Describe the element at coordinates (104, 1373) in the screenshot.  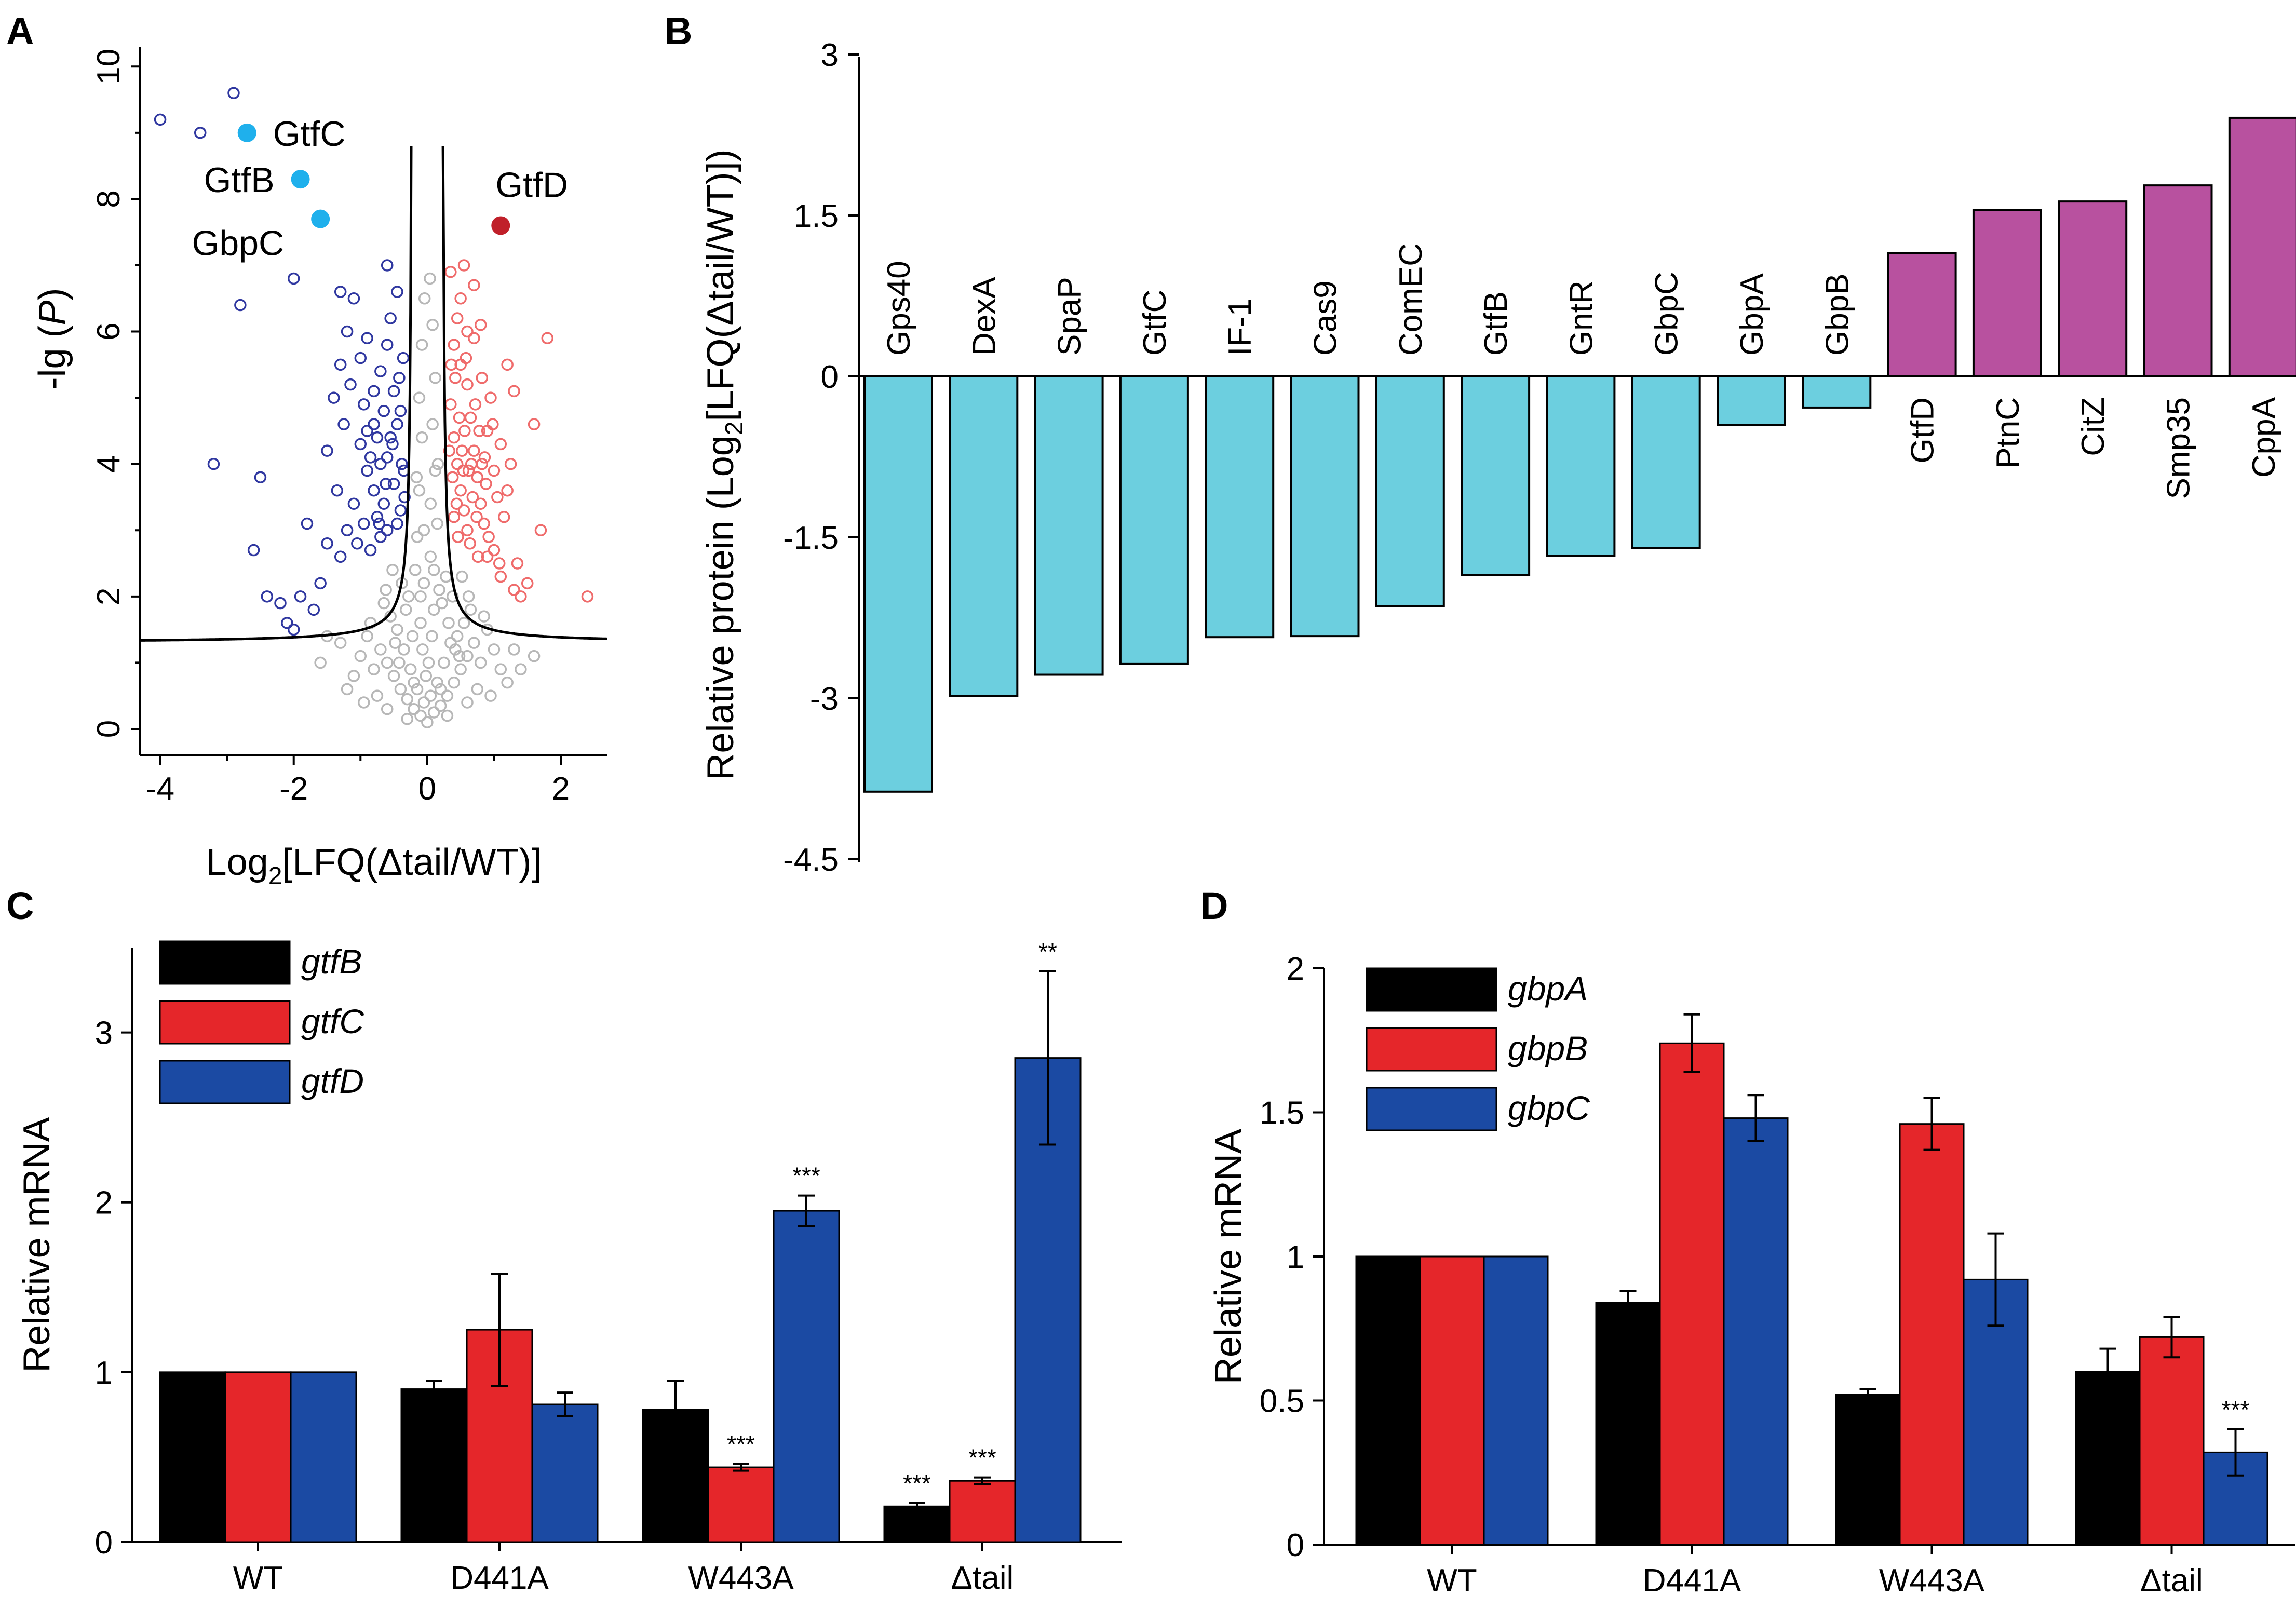
I see `y-tick-label: 1` at that location.